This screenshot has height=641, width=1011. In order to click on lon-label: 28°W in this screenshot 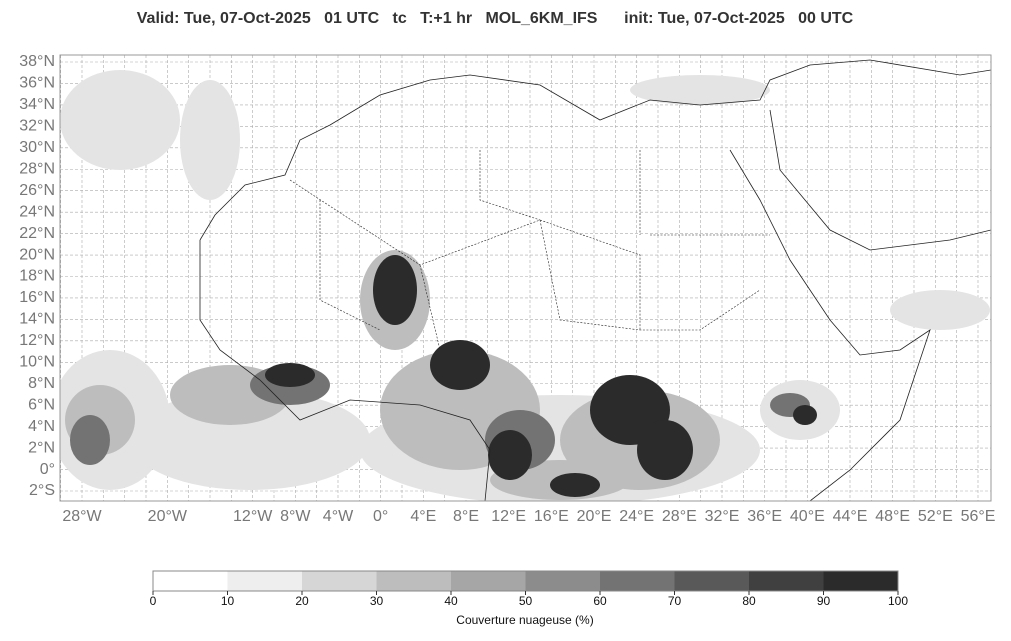, I will do `click(82, 516)`.